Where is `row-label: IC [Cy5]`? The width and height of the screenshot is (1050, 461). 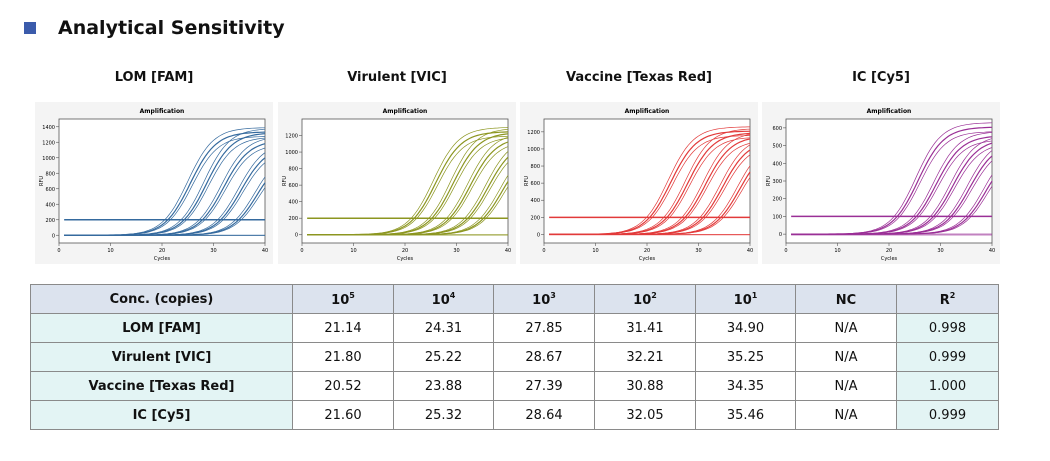 row-label: IC [Cy5] is located at coordinates (161, 415).